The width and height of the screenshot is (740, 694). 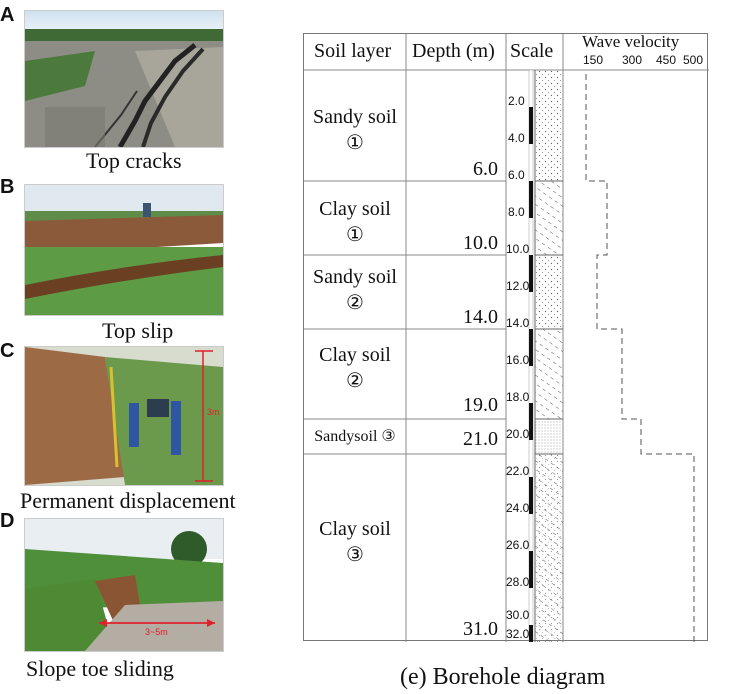 What do you see at coordinates (124, 585) in the screenshot?
I see `photo-slope-toe-sliding: 3~5m` at bounding box center [124, 585].